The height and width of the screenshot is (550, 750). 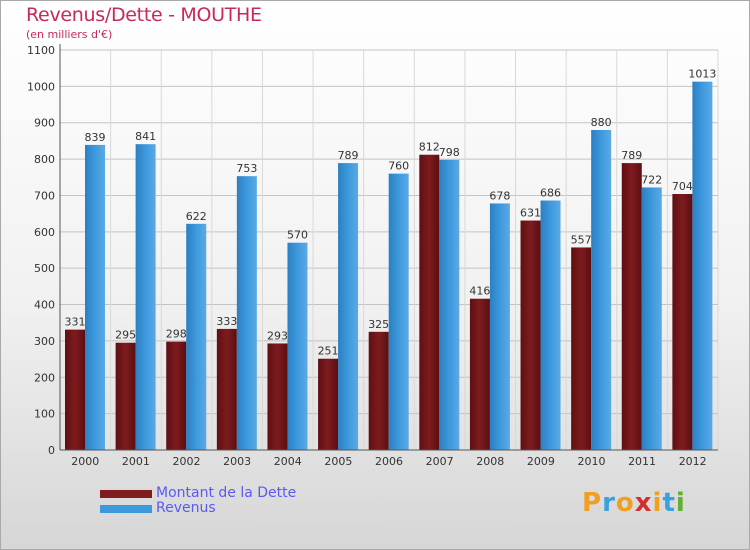 I want to click on legend: Montant de la Dette Revenus, so click(x=198, y=501).